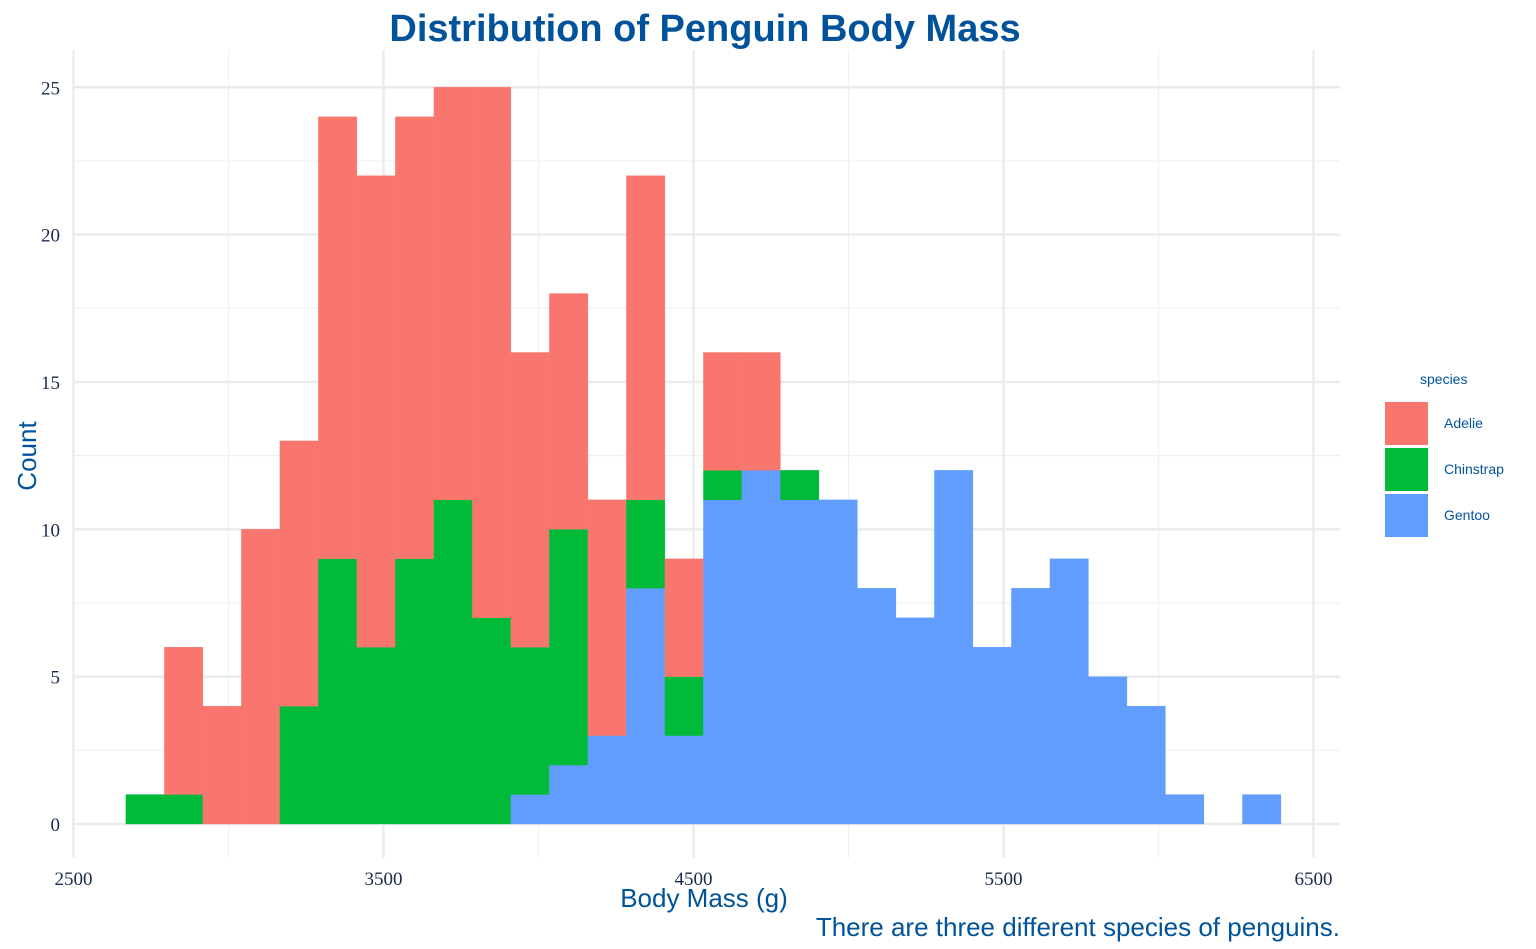 The height and width of the screenshot is (949, 1536). What do you see at coordinates (50, 88) in the screenshot?
I see `y-tick-label: 25` at bounding box center [50, 88].